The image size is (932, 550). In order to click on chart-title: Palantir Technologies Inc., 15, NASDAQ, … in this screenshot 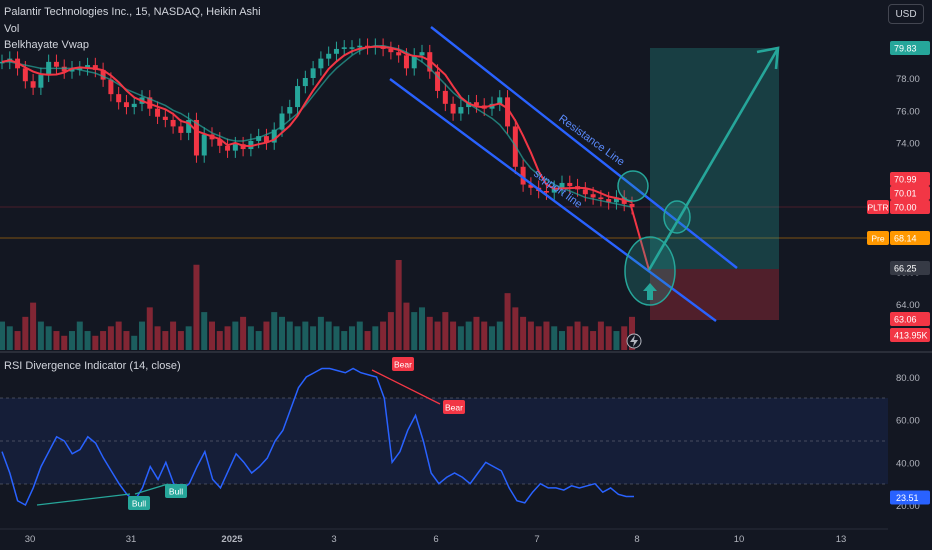, I will do `click(132, 12)`.